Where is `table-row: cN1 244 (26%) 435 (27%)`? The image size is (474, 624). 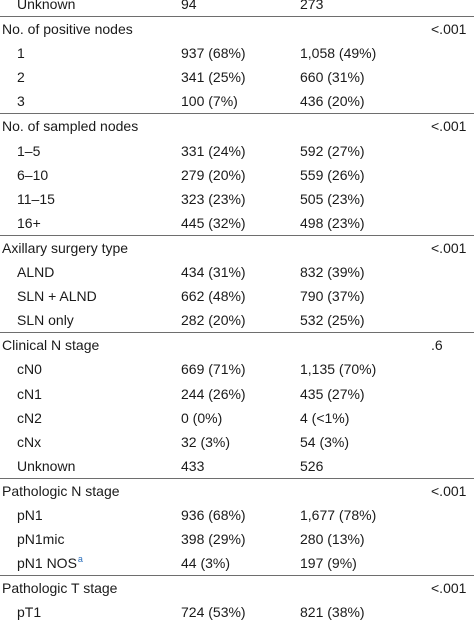
table-row: cN1 244 (26%) 435 (27%) is located at coordinates (237, 394).